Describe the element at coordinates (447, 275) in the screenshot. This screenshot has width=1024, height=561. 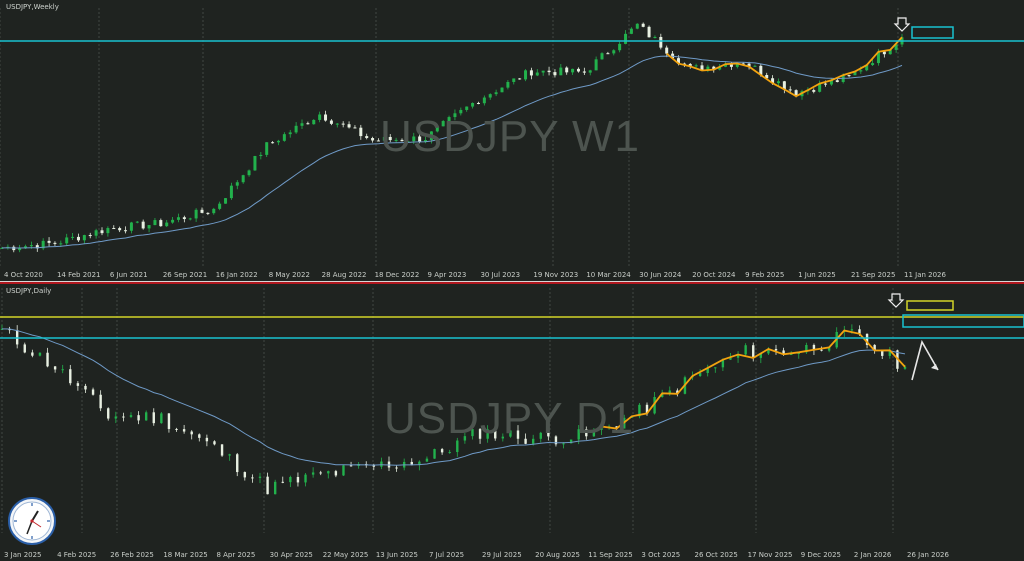
I see `x-tick-label: 9 Apr 2023` at that location.